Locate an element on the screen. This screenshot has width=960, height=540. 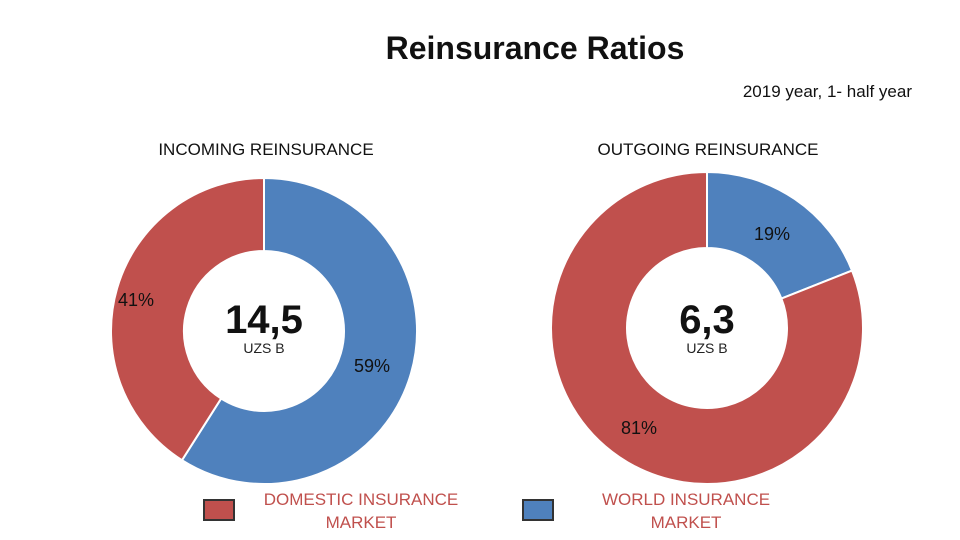
period-subtitle: 2019 year, 1- half year is located at coordinates (827, 91).